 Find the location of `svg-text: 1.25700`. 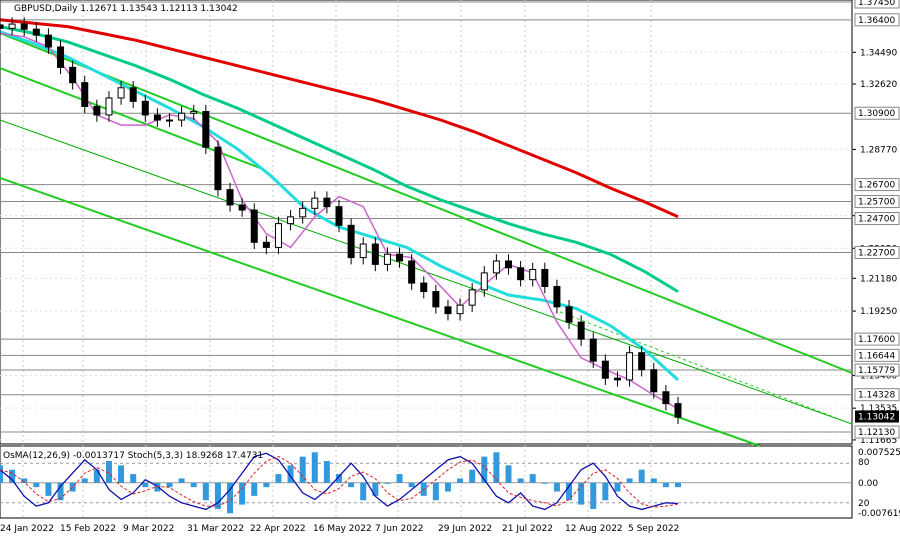

svg-text: 1.25700 is located at coordinates (876, 203).